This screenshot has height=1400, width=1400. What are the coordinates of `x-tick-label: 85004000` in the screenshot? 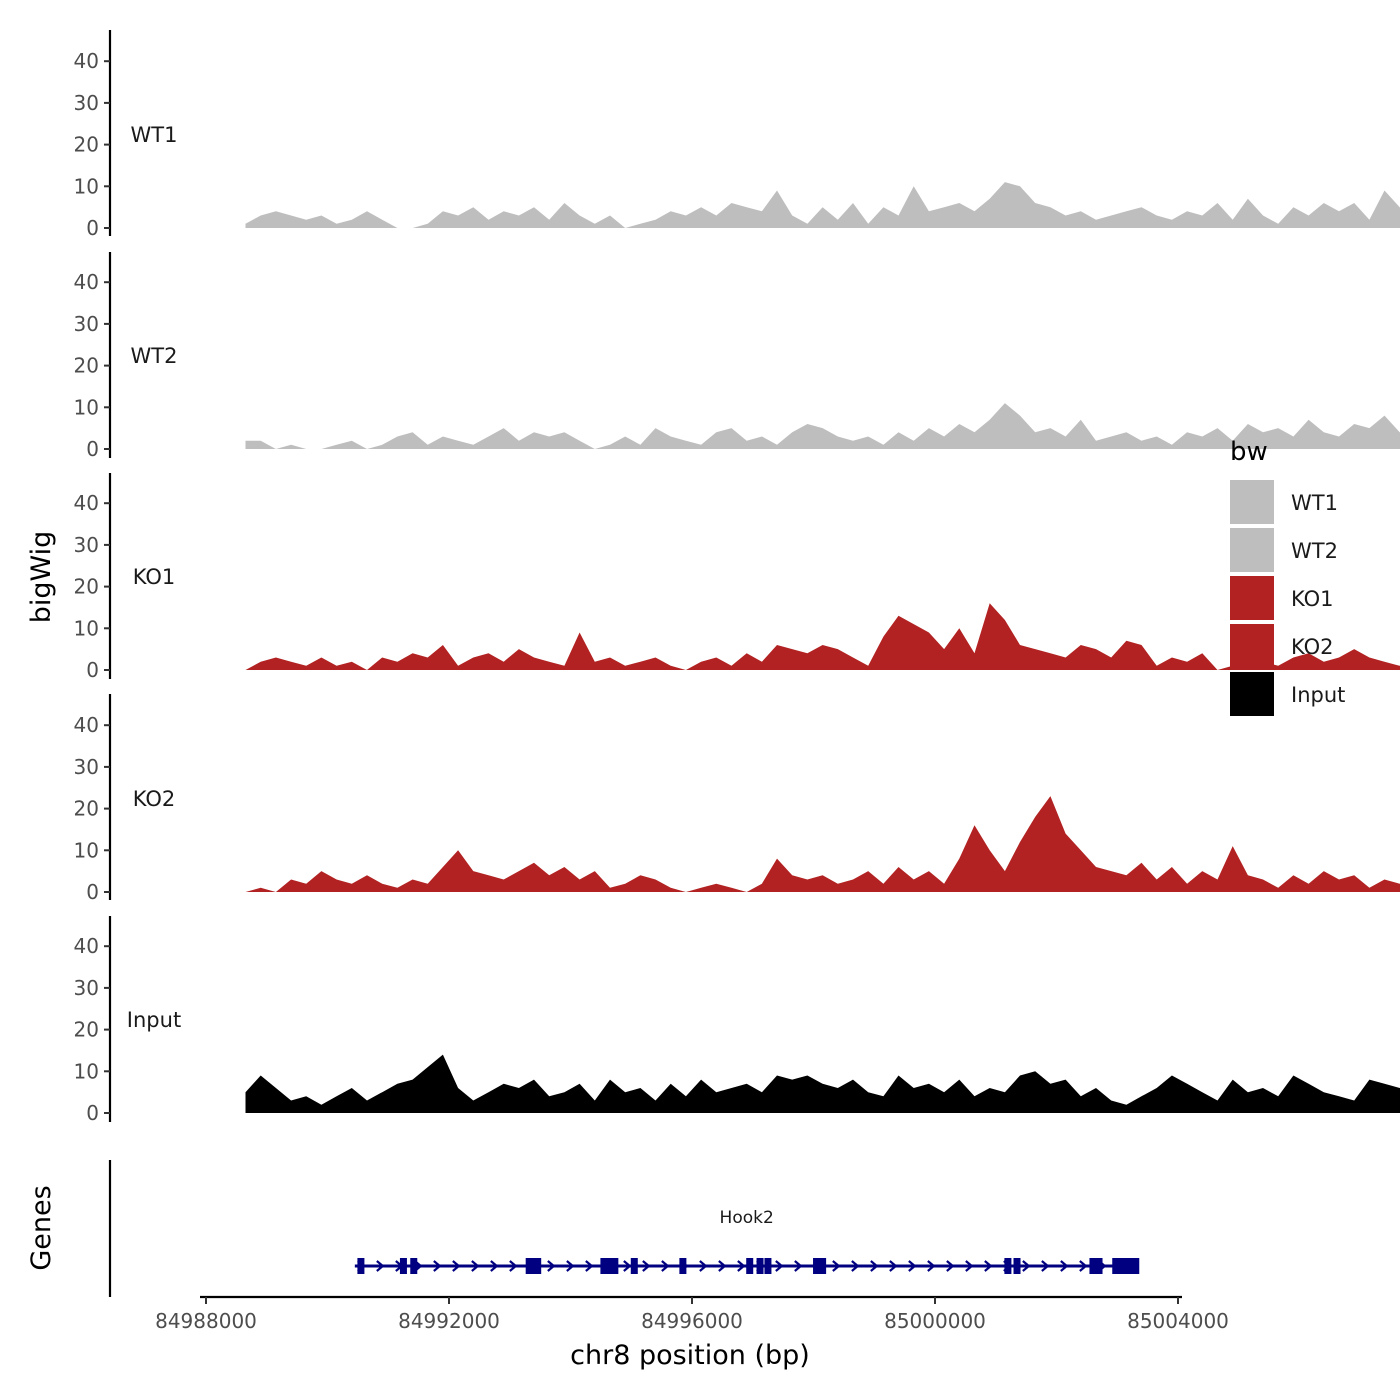 It's located at (1178, 1321).